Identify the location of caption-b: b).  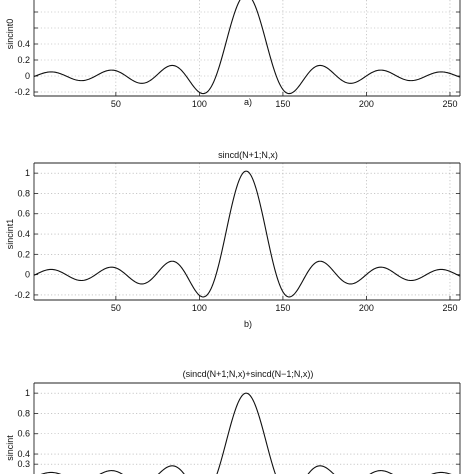
(248, 324).